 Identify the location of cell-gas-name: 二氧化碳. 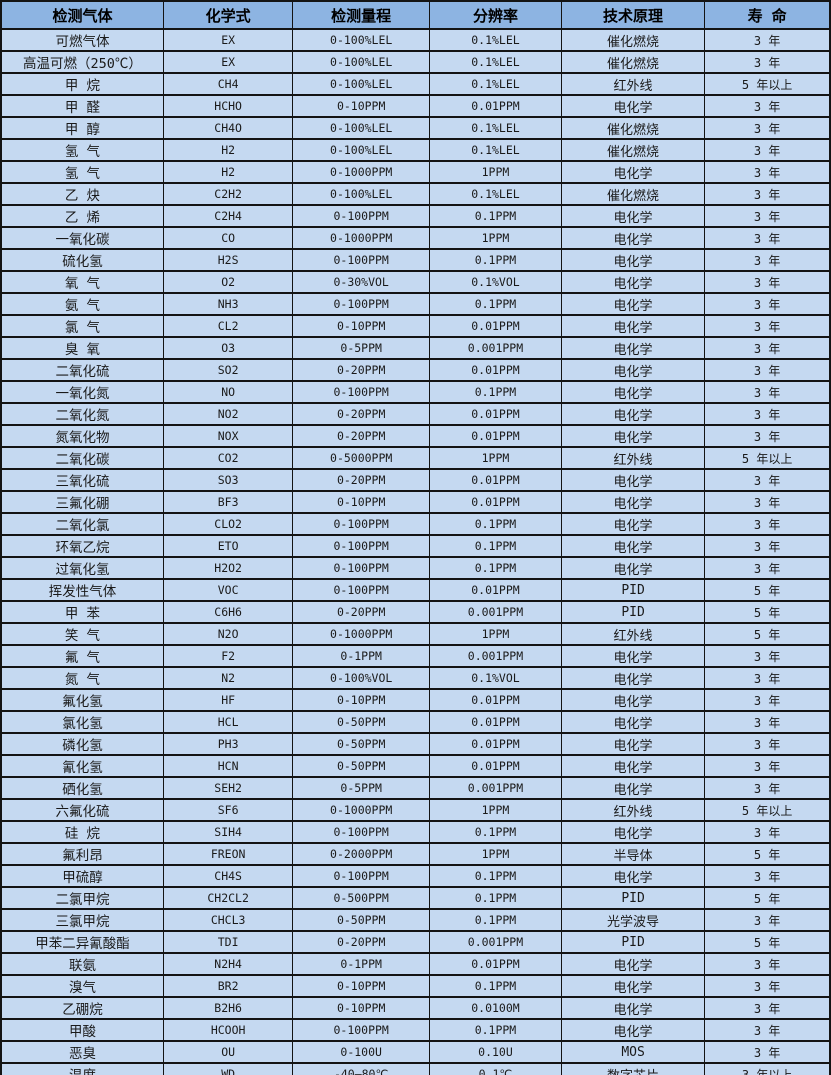
(82, 458).